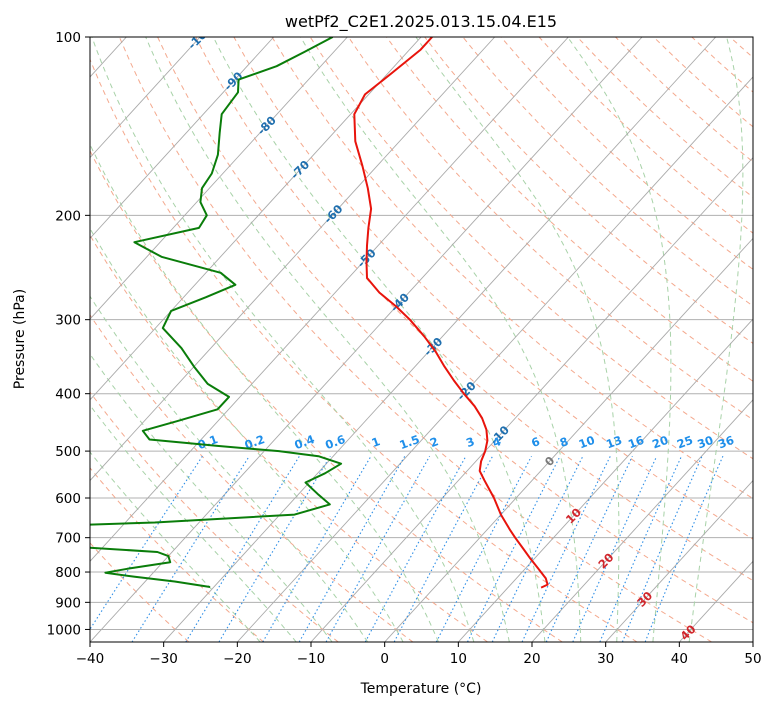  What do you see at coordinates (333, 214) in the screenshot?
I see `isotherm-label: -60` at bounding box center [333, 214].